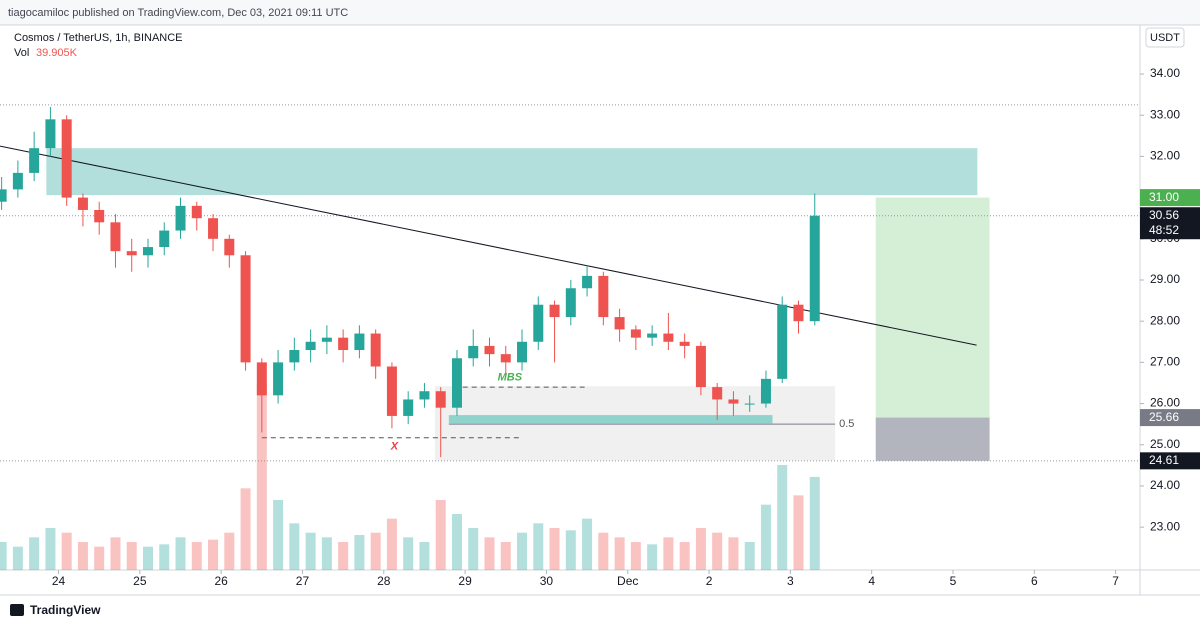 The width and height of the screenshot is (1200, 632). I want to click on annotation: X, so click(394, 447).